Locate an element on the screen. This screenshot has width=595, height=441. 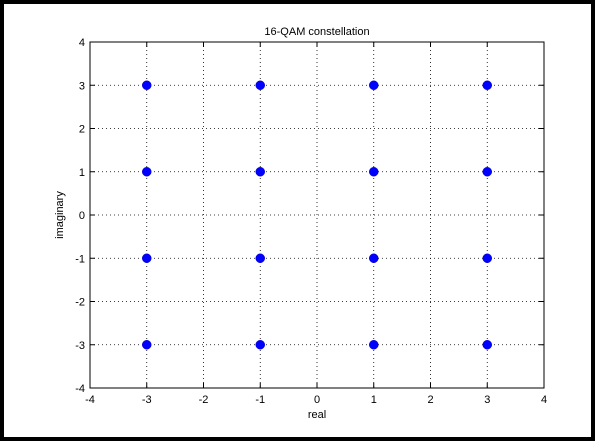
x-tick-labels: -4 -3 -2 -1 0 1 2 3 4 is located at coordinates (316, 400).